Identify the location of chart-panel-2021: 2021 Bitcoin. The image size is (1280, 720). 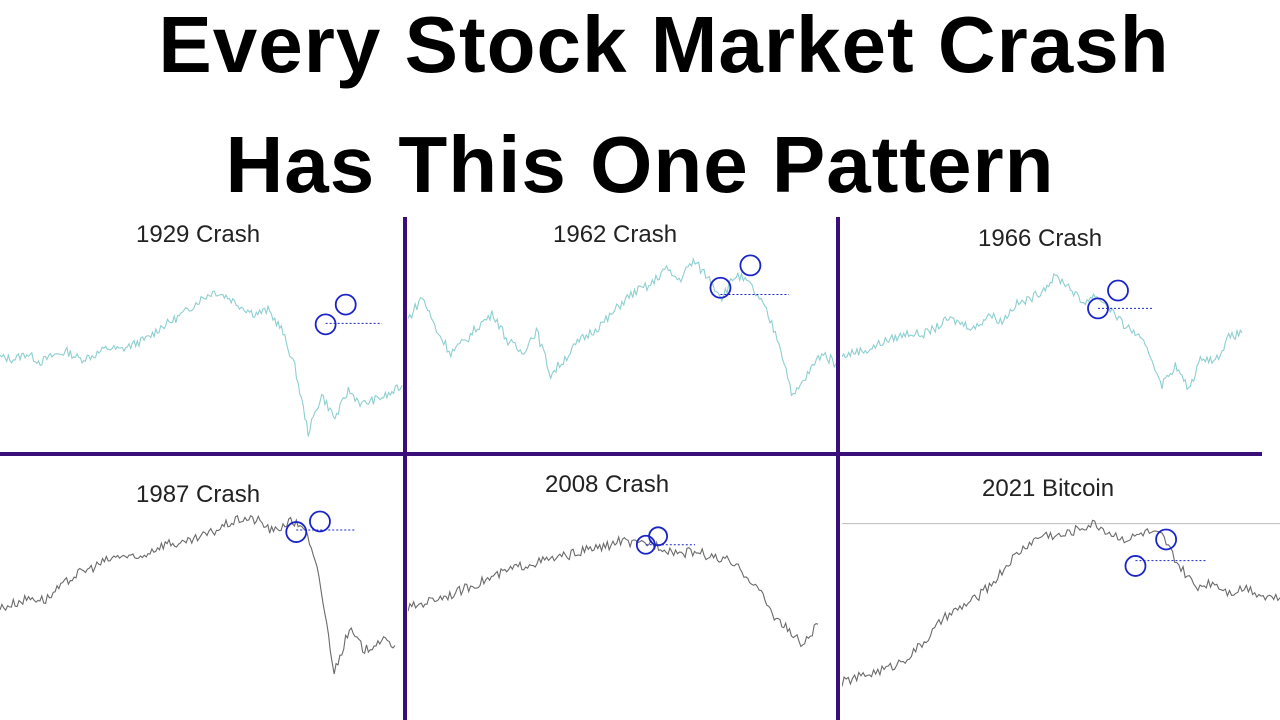
(1061, 589).